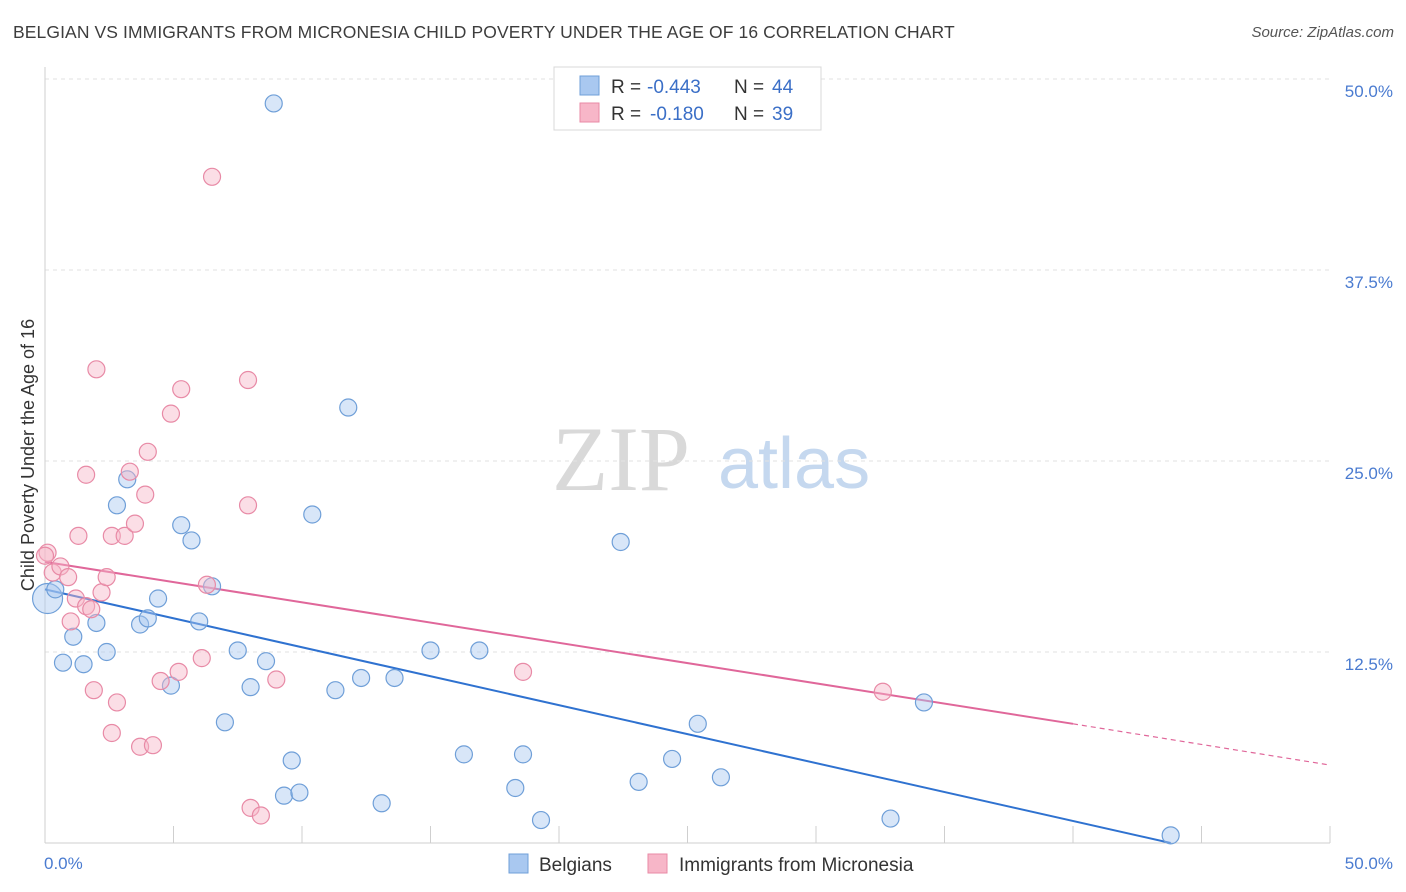 The height and width of the screenshot is (892, 1406). What do you see at coordinates (749, 114) in the screenshot?
I see `stats-n-label-micronesia: N =` at bounding box center [749, 114].